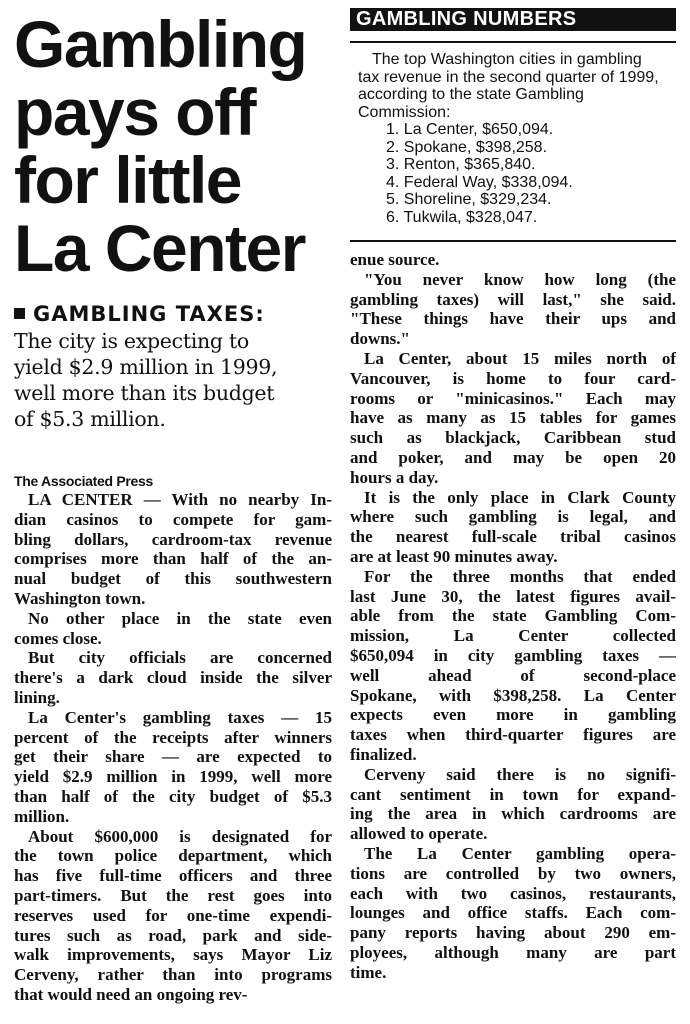 The image size is (690, 1024). What do you see at coordinates (180, 836) in the screenshot?
I see `text-line: About $600,000 is designated for` at bounding box center [180, 836].